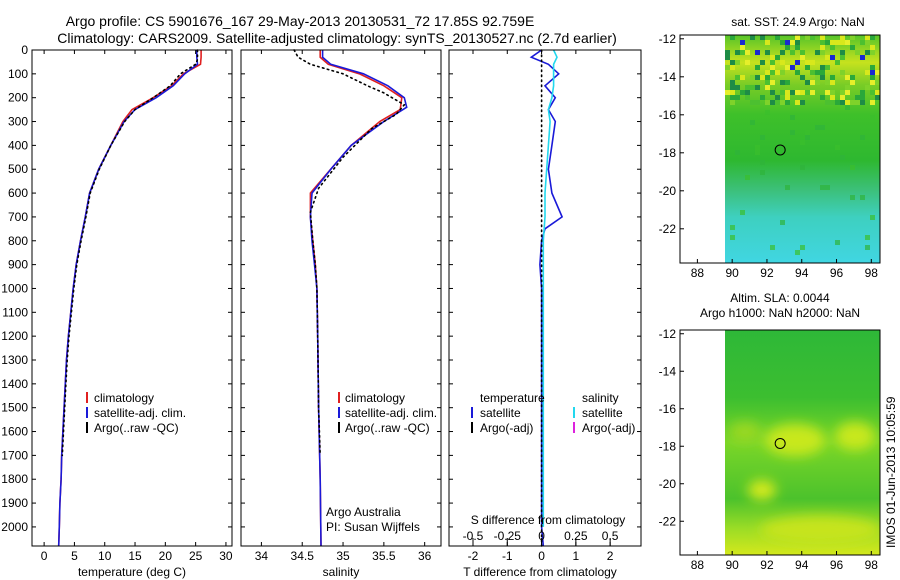 The image size is (900, 580). What do you see at coordinates (608, 428) in the screenshot?
I see `legend-label-sal-argo: Argo(-adj)` at bounding box center [608, 428].